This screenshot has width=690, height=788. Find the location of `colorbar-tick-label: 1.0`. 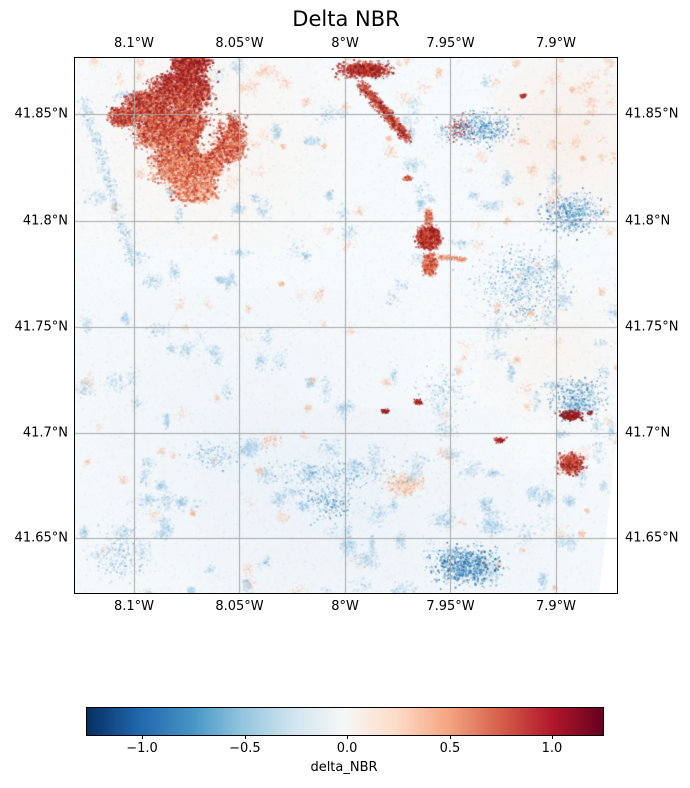

colorbar-tick-label: 1.0 is located at coordinates (552, 748).